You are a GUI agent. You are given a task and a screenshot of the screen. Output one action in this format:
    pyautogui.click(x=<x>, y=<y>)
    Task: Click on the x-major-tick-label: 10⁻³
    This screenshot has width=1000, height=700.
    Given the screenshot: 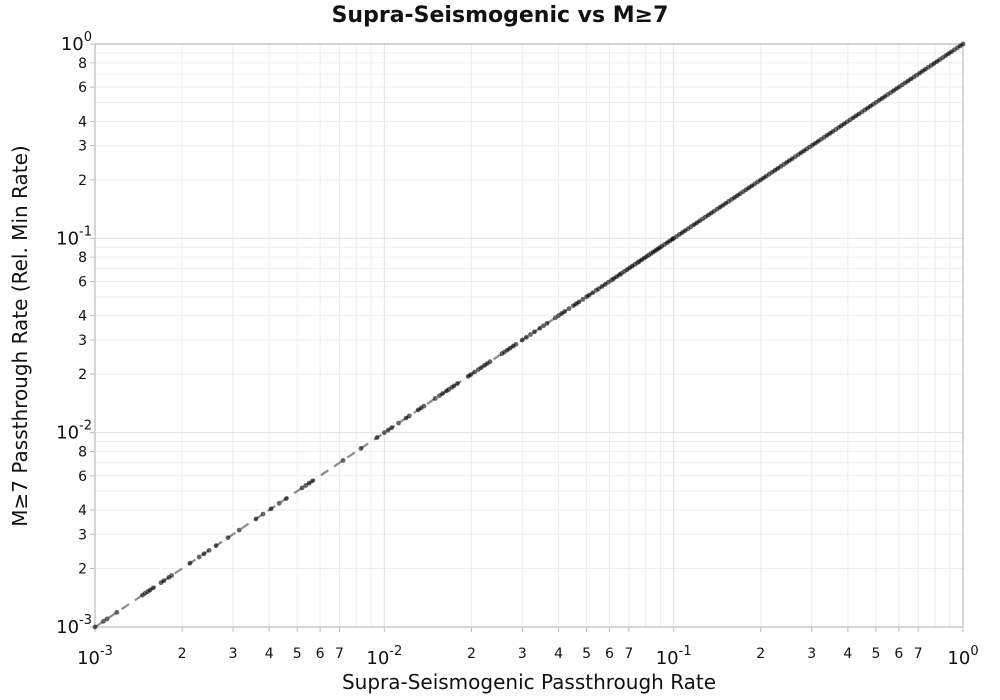 What is the action you would take?
    pyautogui.click(x=95, y=656)
    